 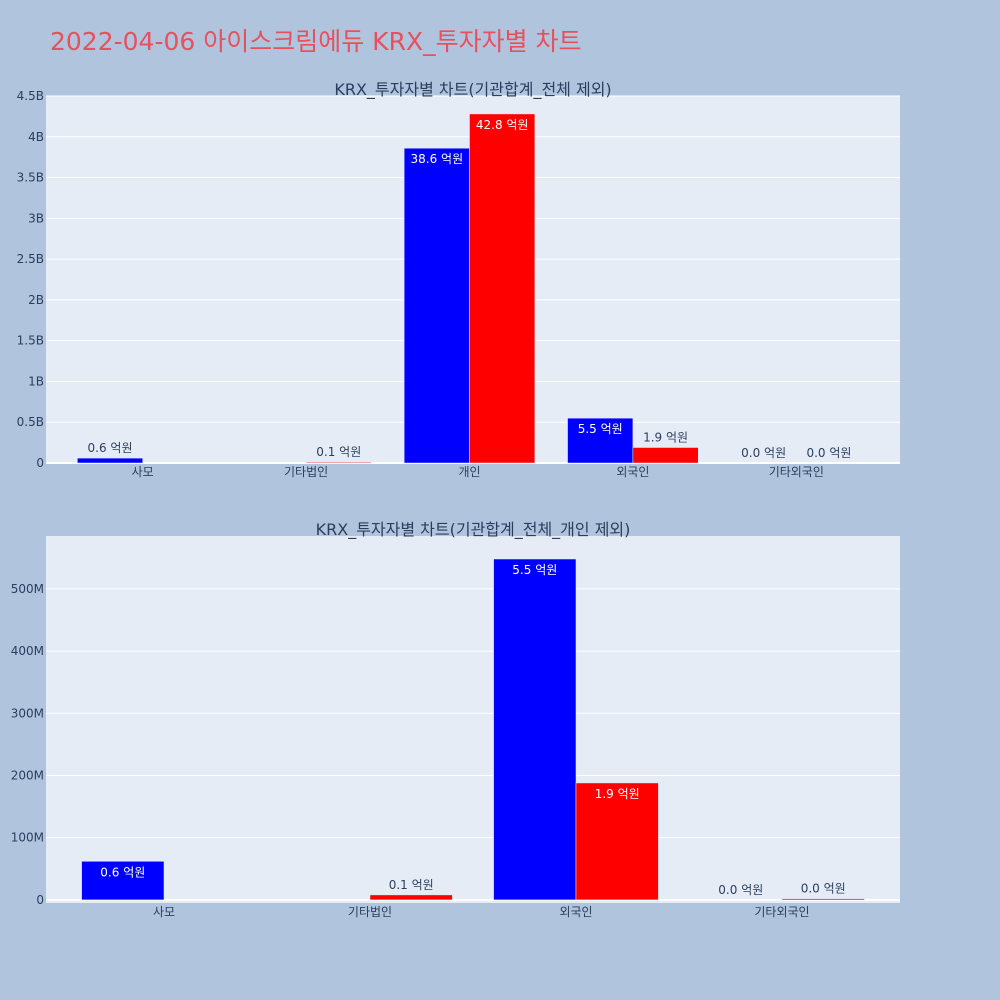 I want to click on y-tick-label: 4B, so click(x=36, y=137).